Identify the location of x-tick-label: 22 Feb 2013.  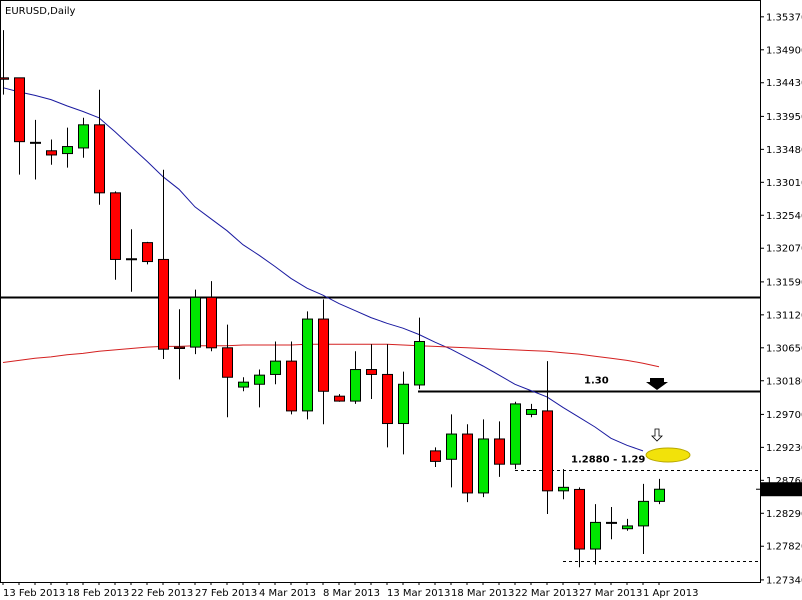
(162, 593).